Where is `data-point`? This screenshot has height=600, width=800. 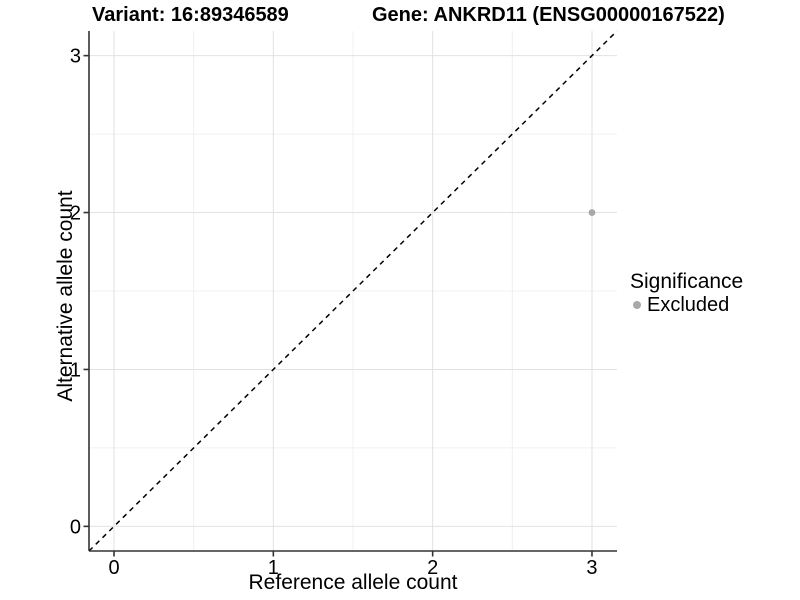 data-point is located at coordinates (592, 212).